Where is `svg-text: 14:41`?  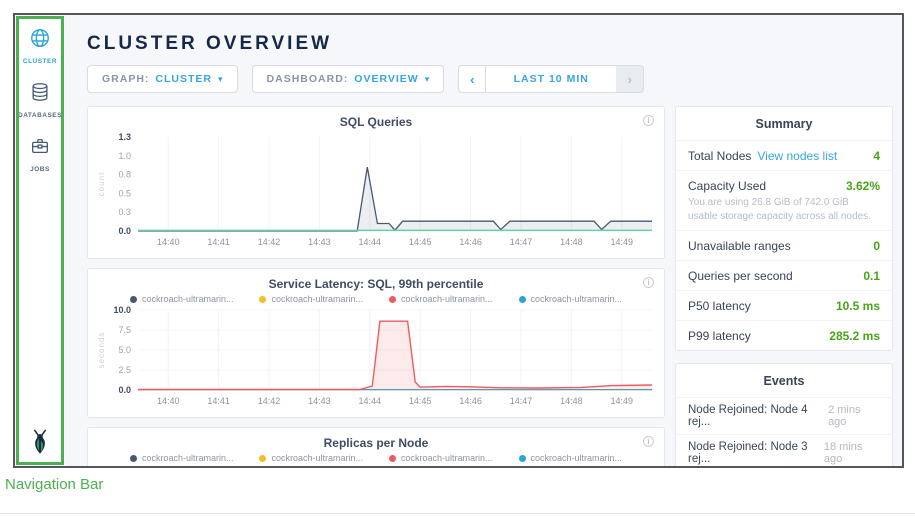
svg-text: 14:41 is located at coordinates (218, 401).